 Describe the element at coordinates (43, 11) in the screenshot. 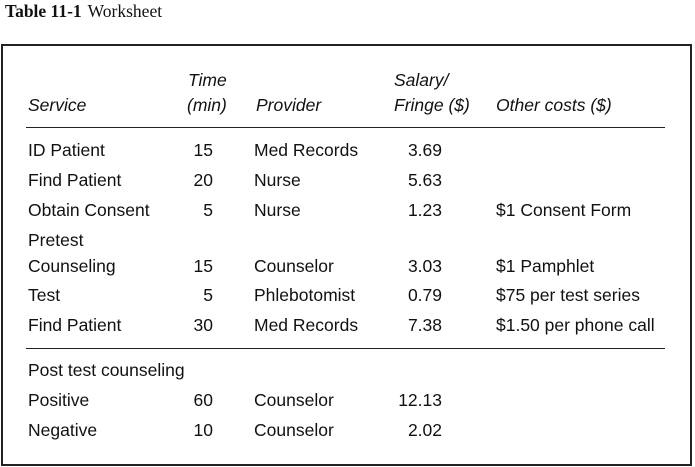

I see `table-number: Table 11-1` at that location.